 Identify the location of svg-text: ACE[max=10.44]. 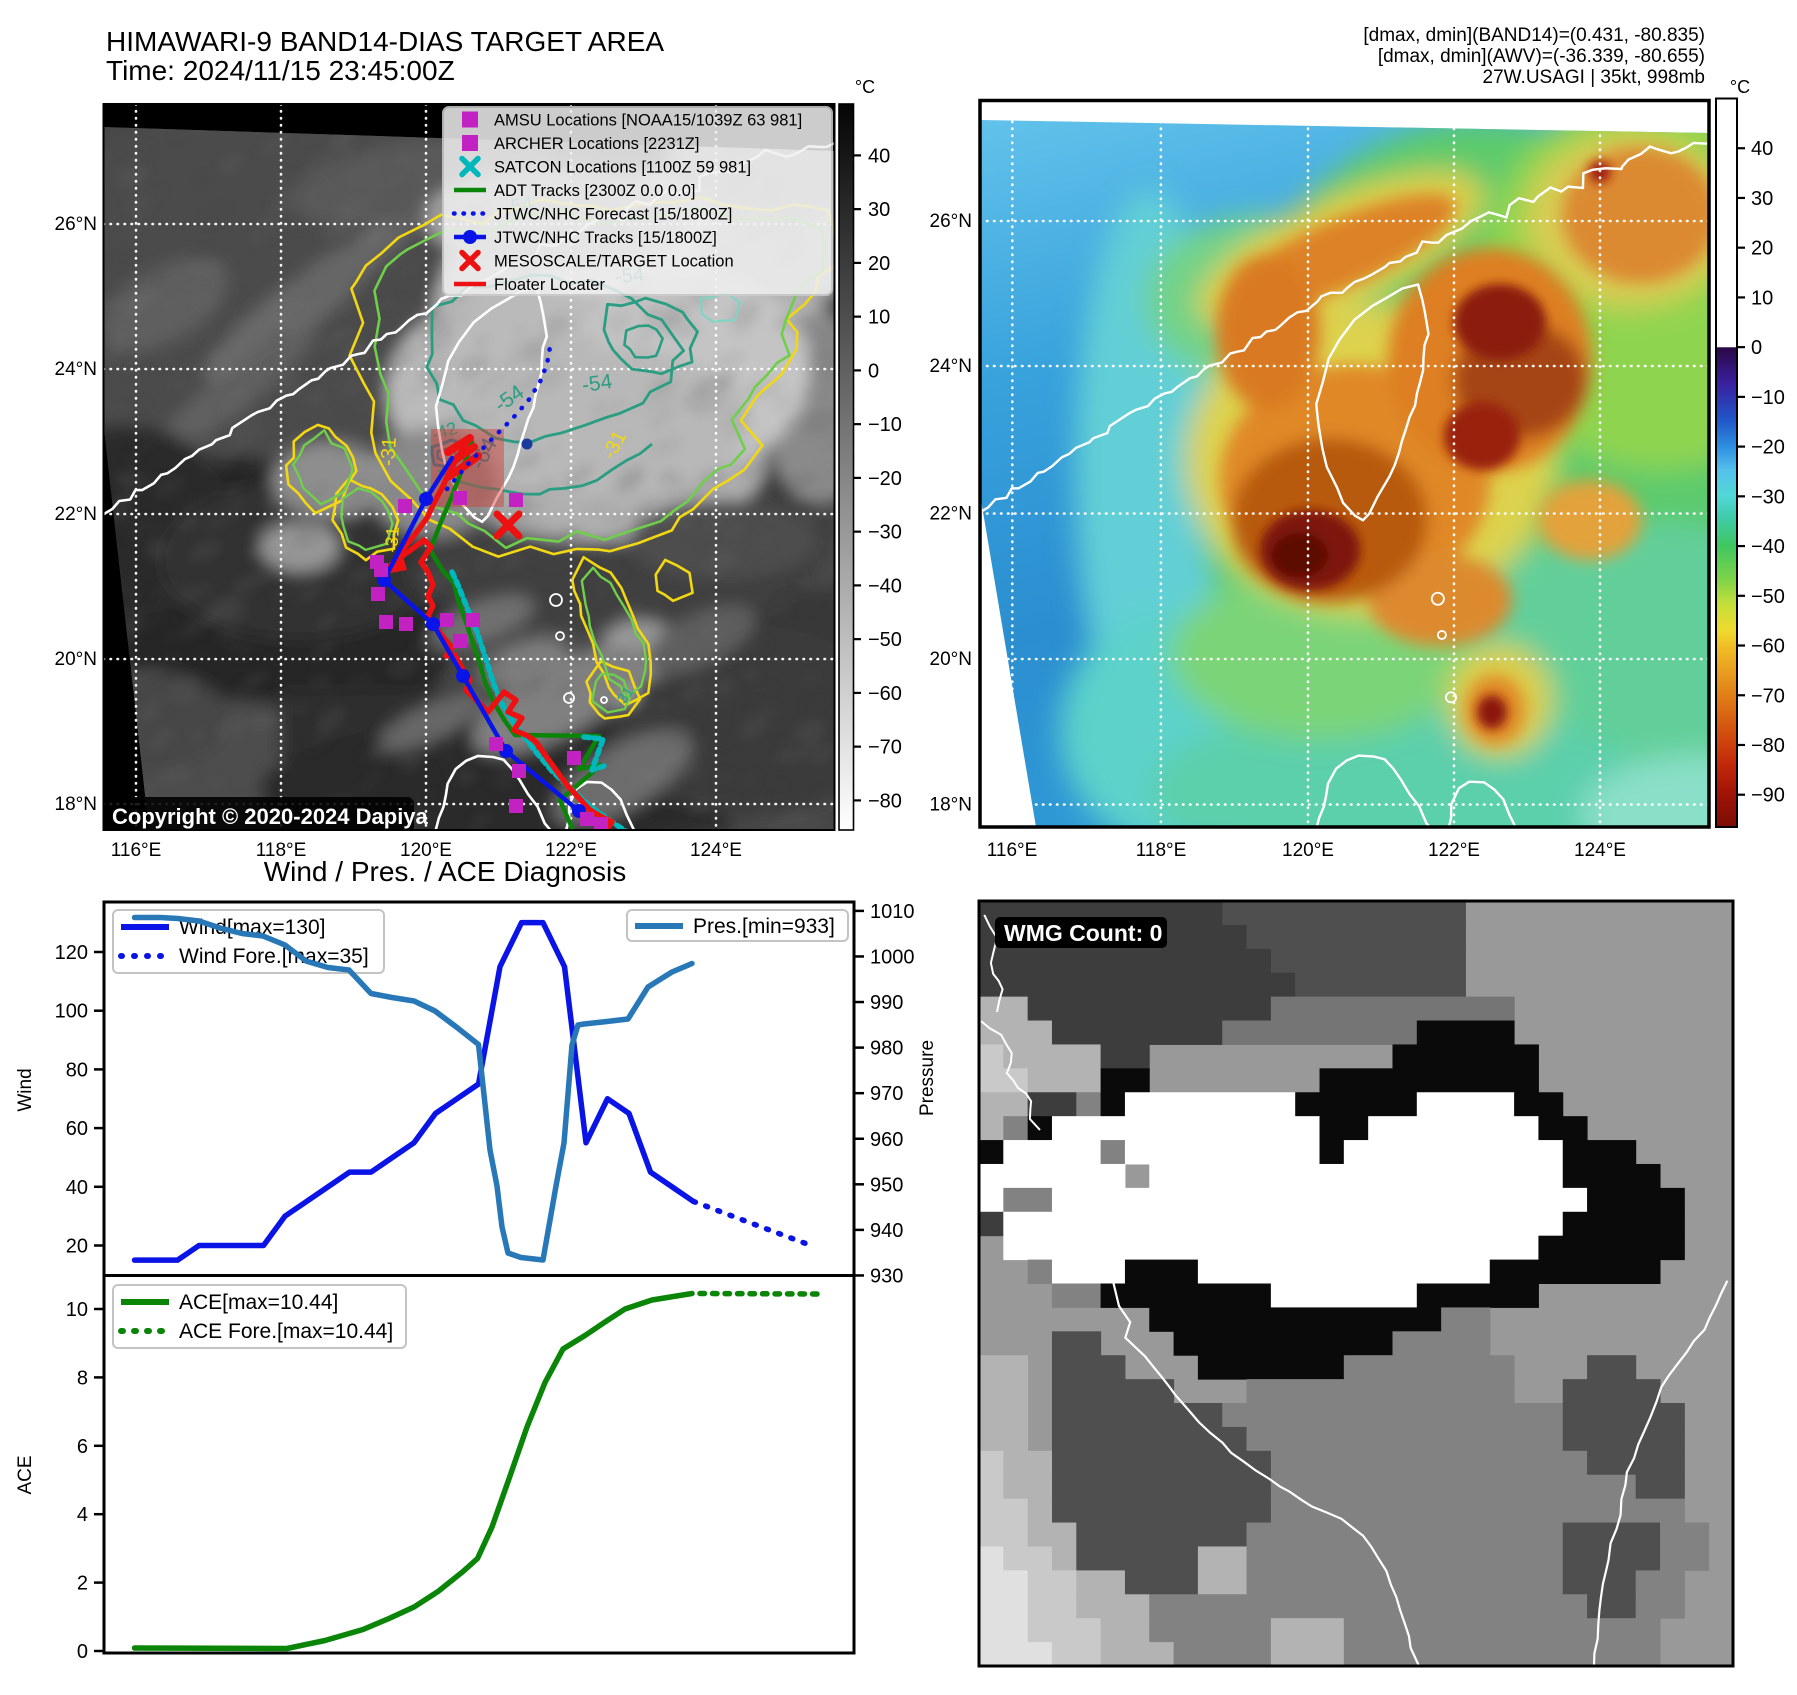
(258, 1302).